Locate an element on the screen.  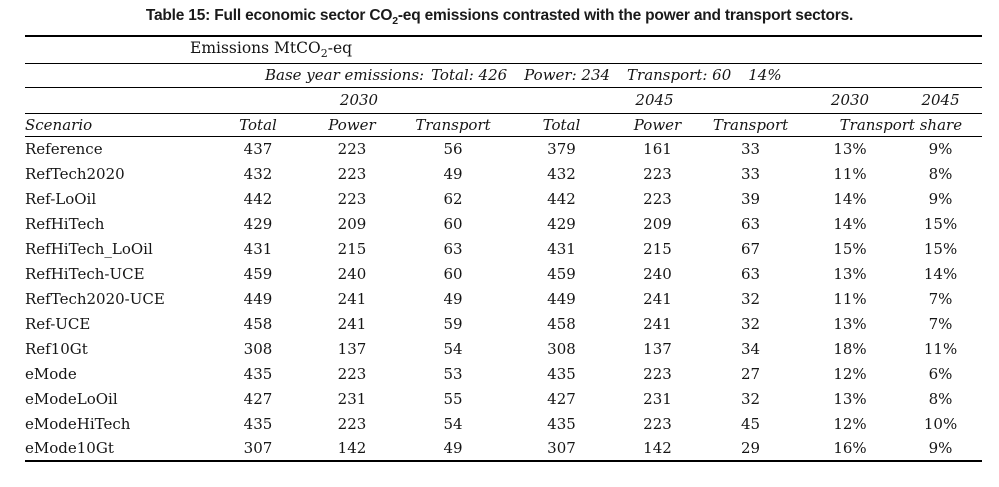
transport-2030-cell: 63 is located at coordinates (453, 248).